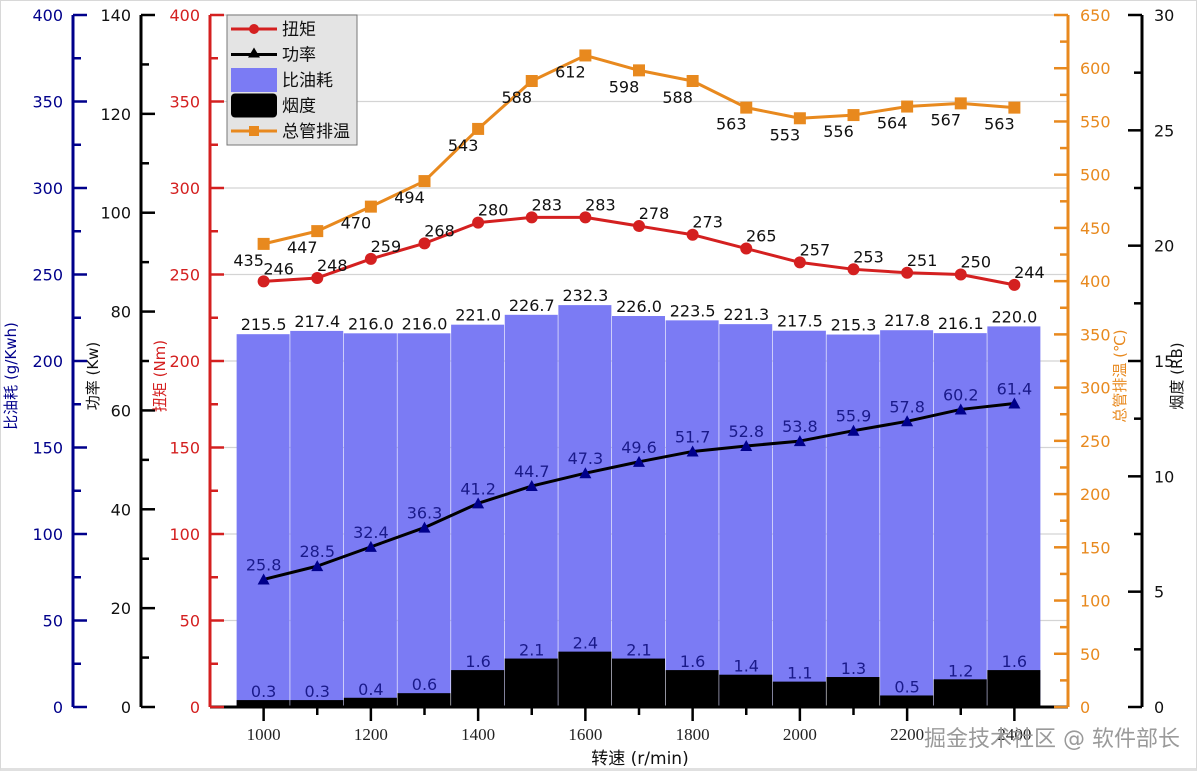 Image resolution: width=1199 pixels, height=773 pixels. Describe the element at coordinates (1164, 15) in the screenshot. I see `smoke-tick-label: 30` at that location.